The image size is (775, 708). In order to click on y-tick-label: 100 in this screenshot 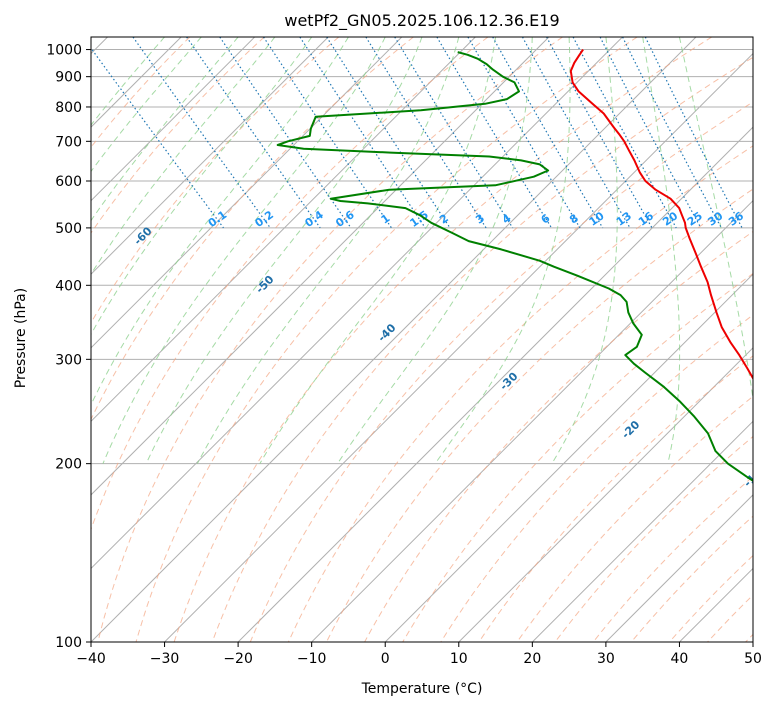, I will do `click(68, 643)`.